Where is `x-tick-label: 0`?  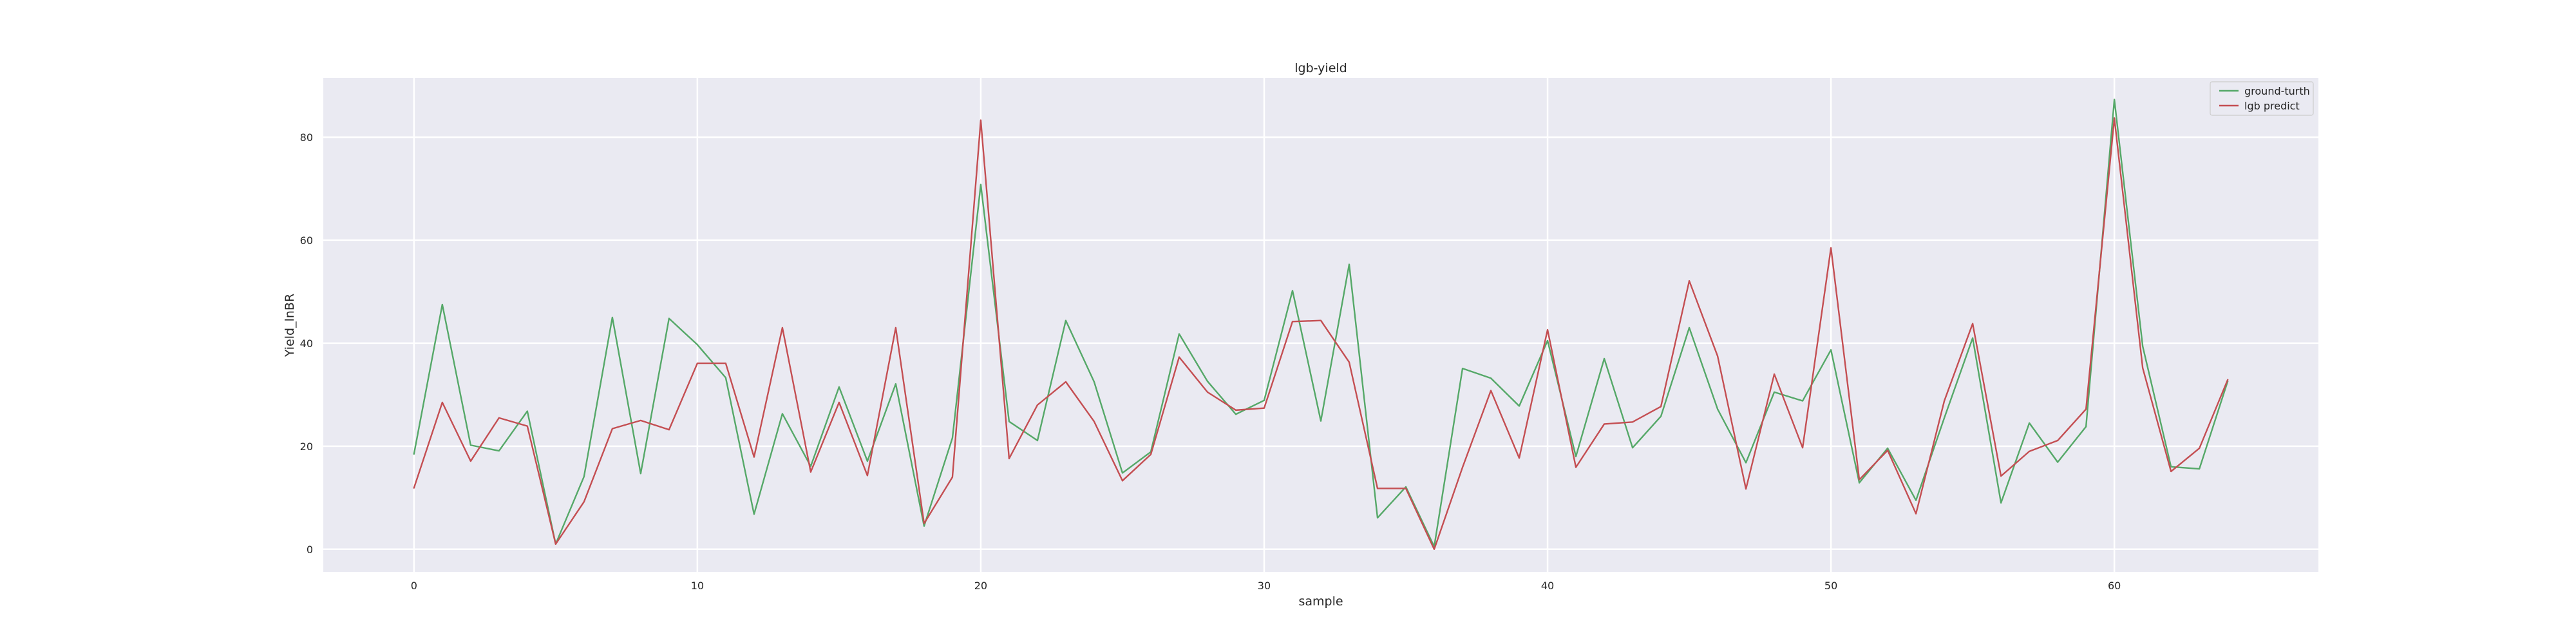 x-tick-label: 0 is located at coordinates (414, 586).